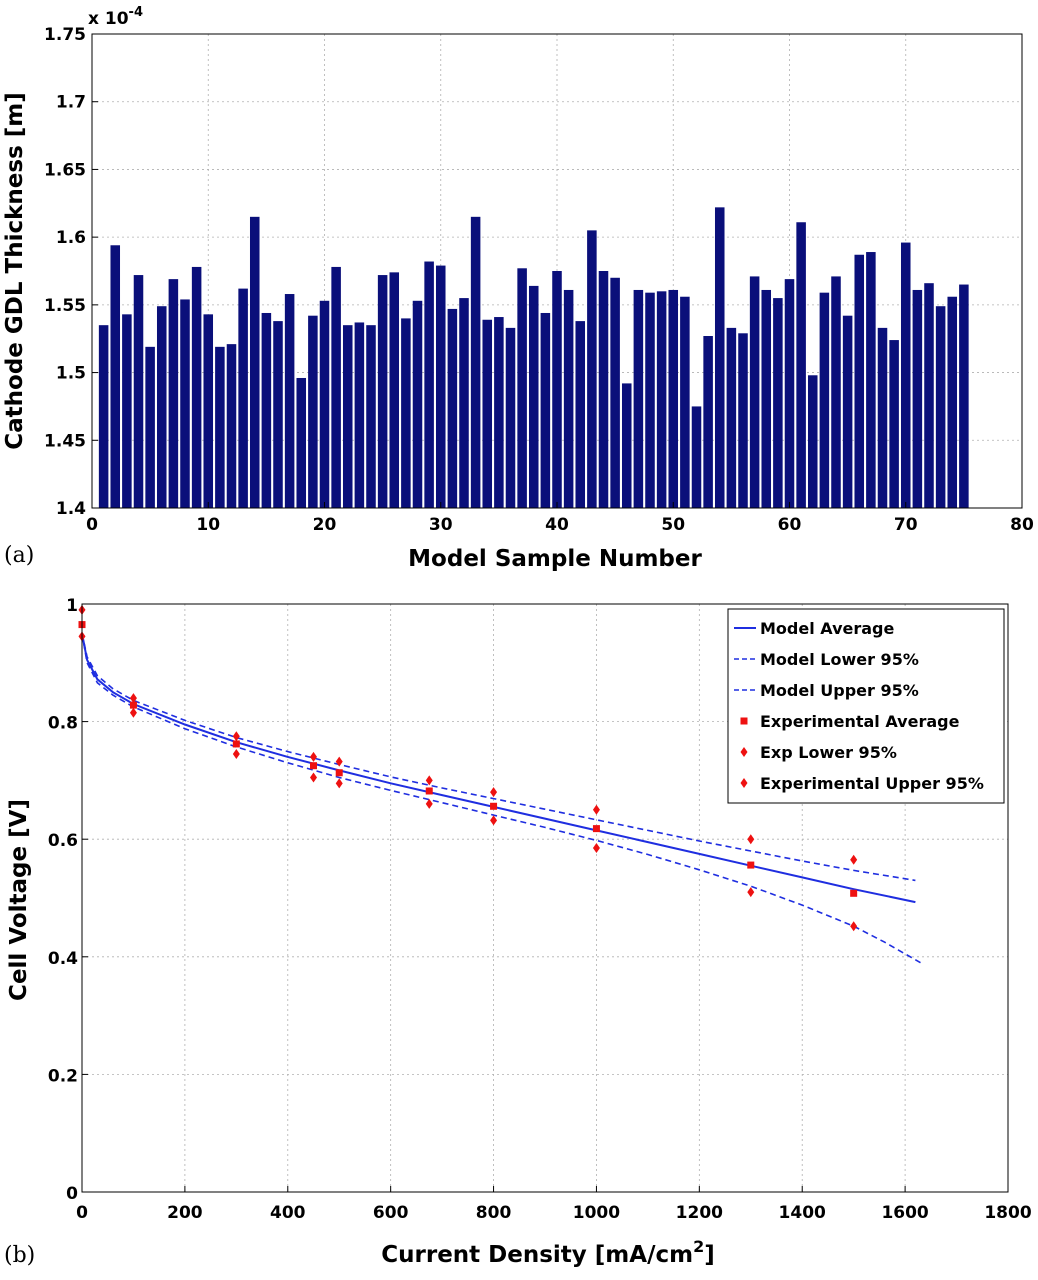  Describe the element at coordinates (872, 783) in the screenshot. I see `legend-label: Experimental Upper 95%` at that location.